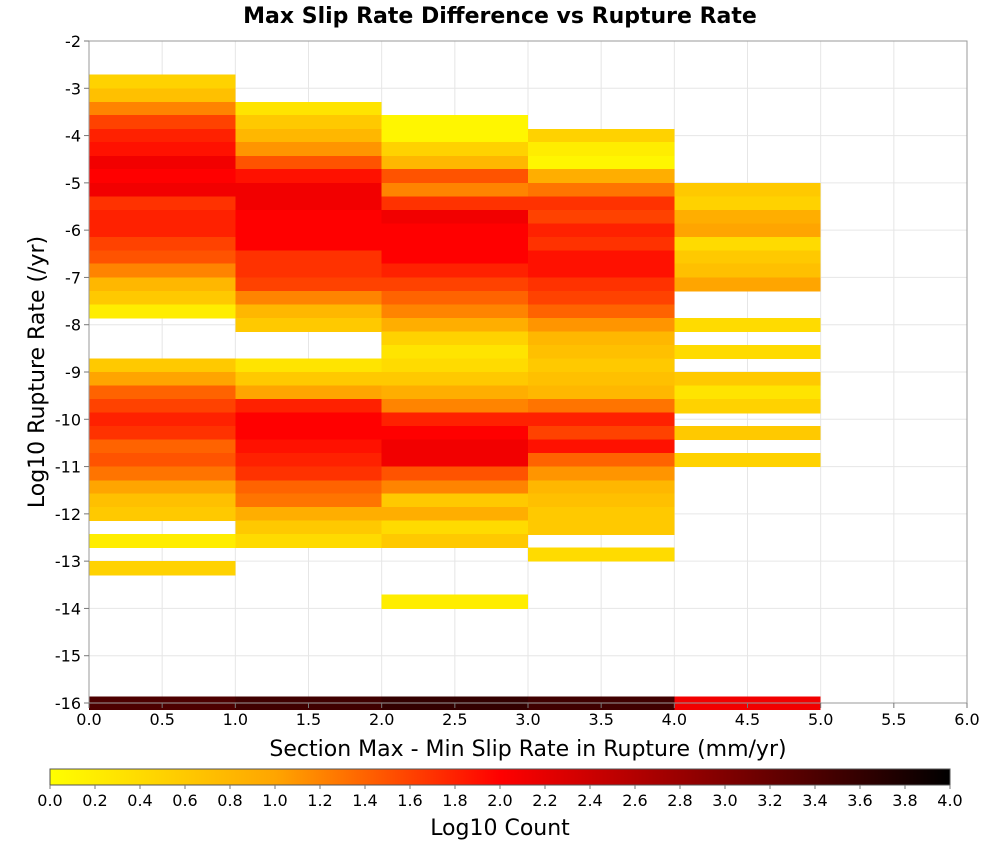 The image size is (1000, 850). Describe the element at coordinates (88, 719) in the screenshot. I see `x-tick-label: 0.0` at that location.